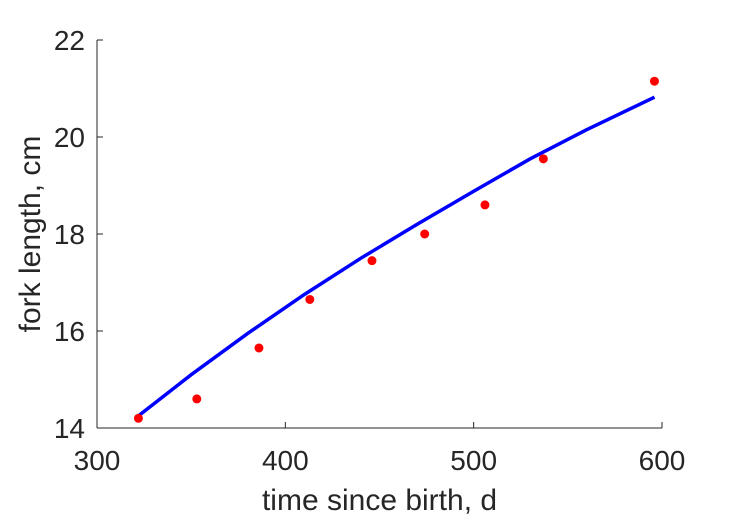  I want to click on x-ticks: 300 400 500 600, so click(380, 449).